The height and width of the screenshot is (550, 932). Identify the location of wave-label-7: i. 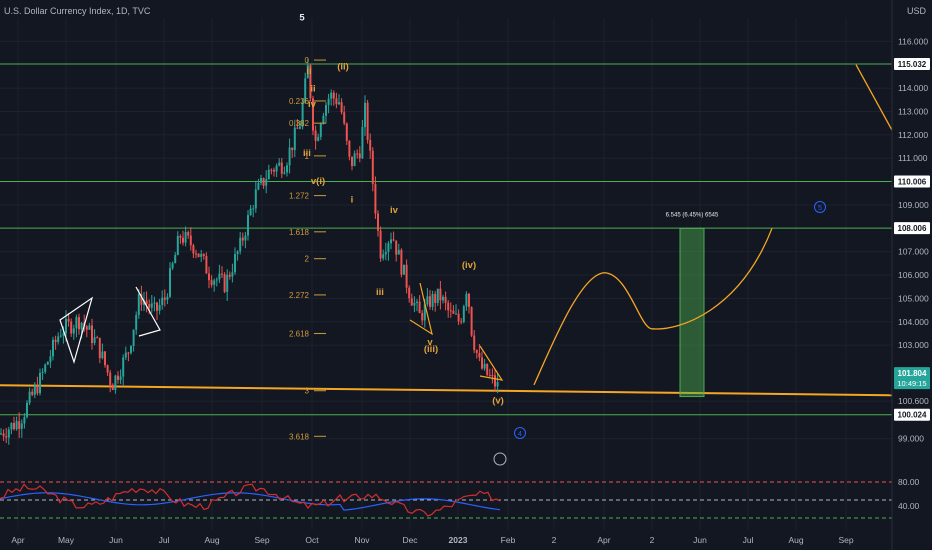
(352, 200).